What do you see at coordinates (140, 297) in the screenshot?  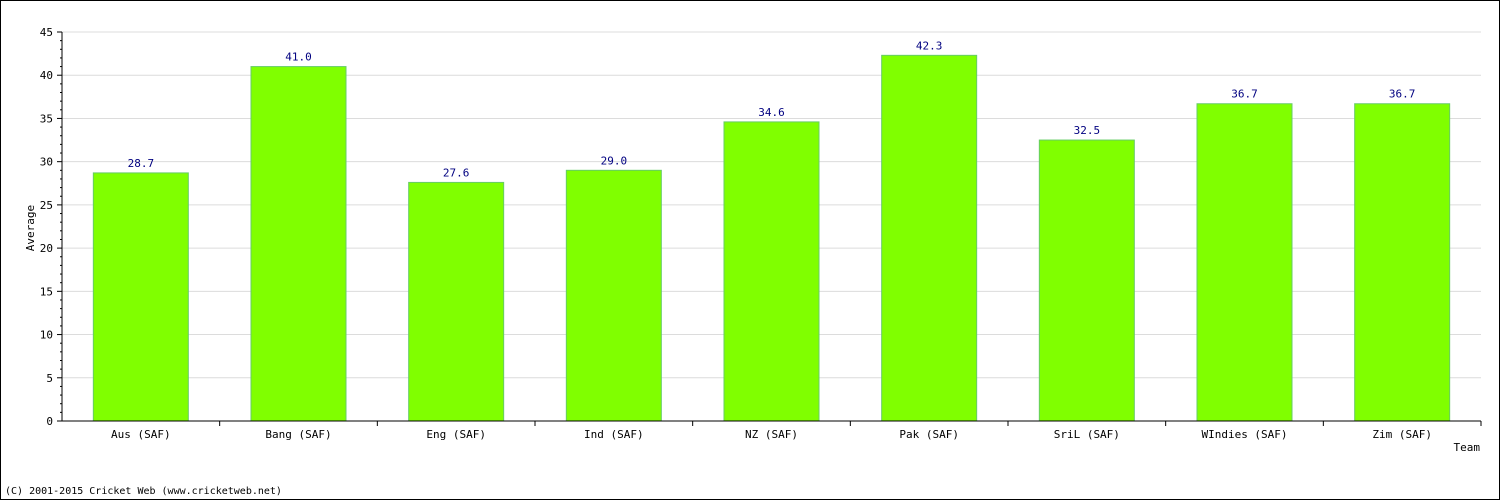 I see `bar-Aus (SAF)` at bounding box center [140, 297].